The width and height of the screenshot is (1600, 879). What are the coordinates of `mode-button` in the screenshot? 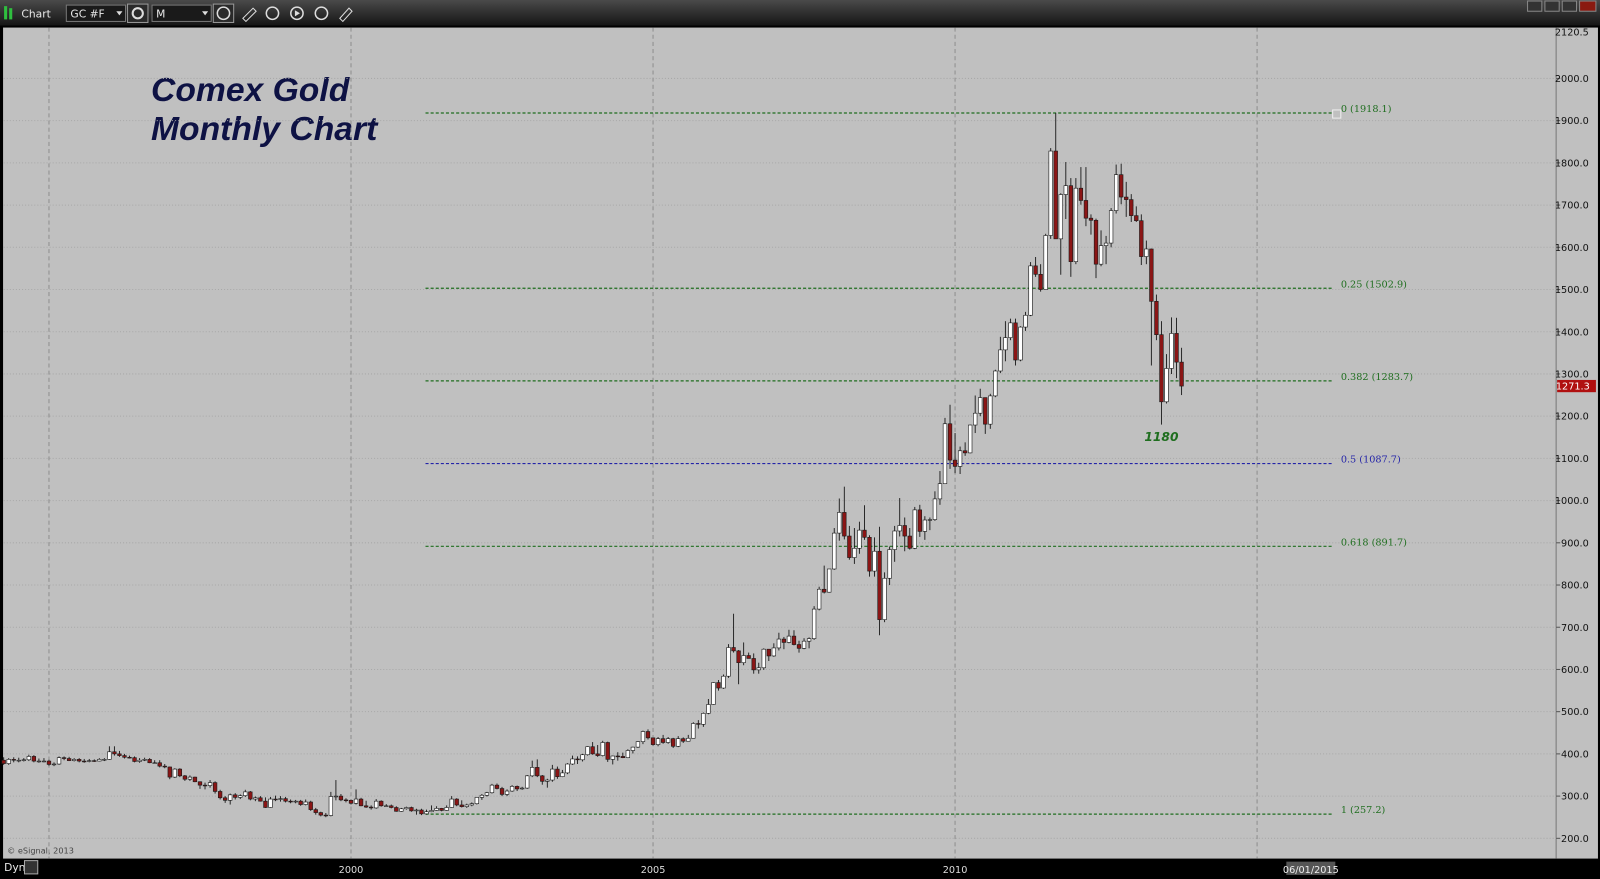 It's located at (31, 867).